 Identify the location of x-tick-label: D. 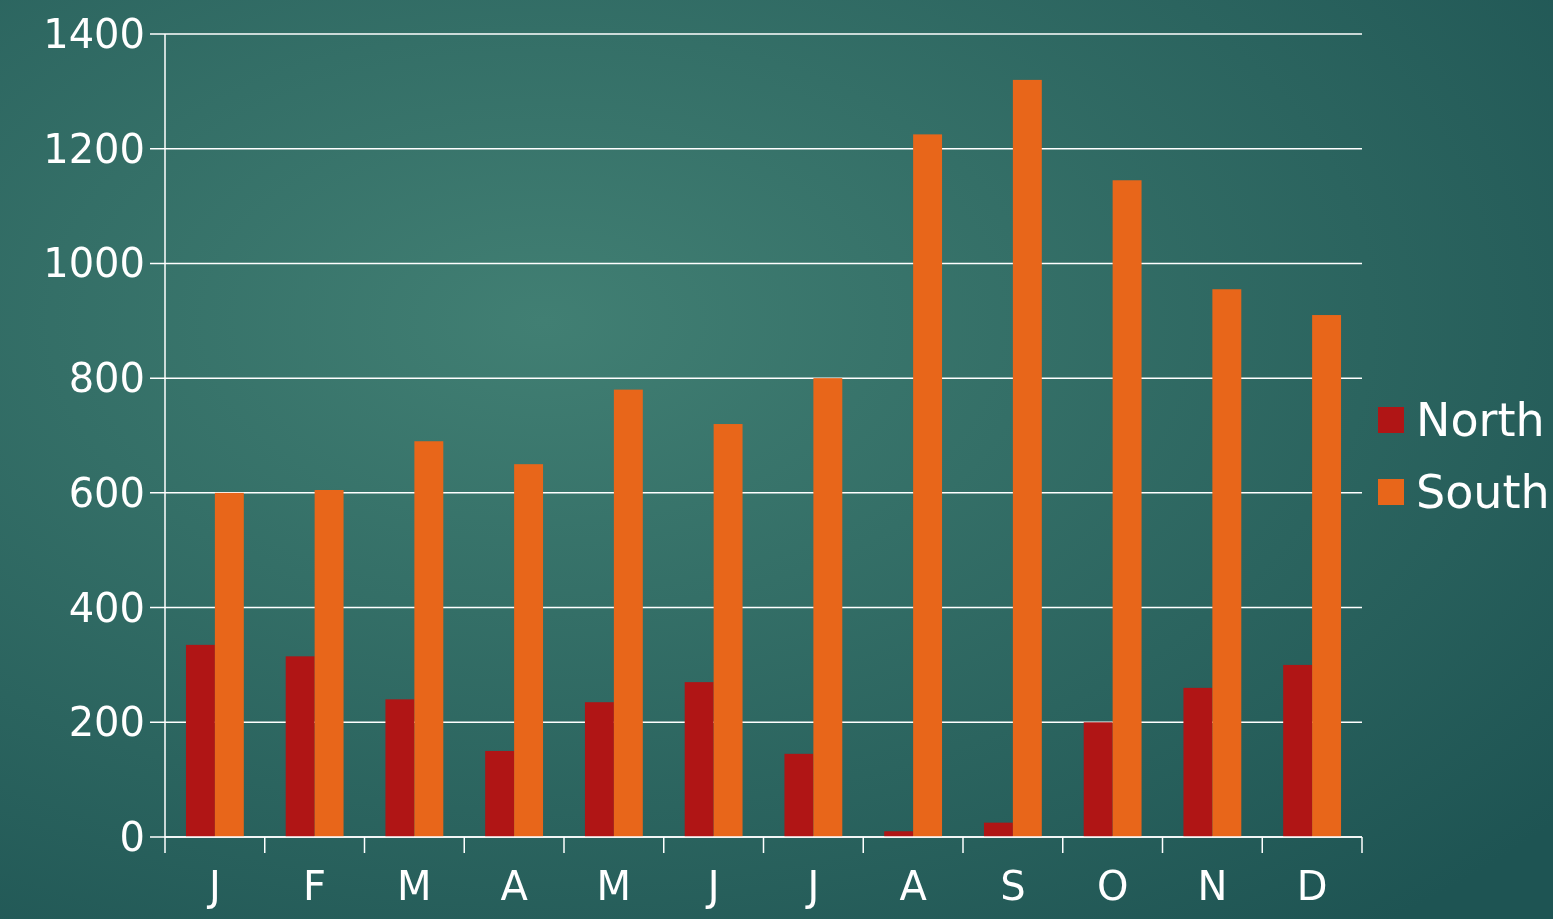
(1312, 886).